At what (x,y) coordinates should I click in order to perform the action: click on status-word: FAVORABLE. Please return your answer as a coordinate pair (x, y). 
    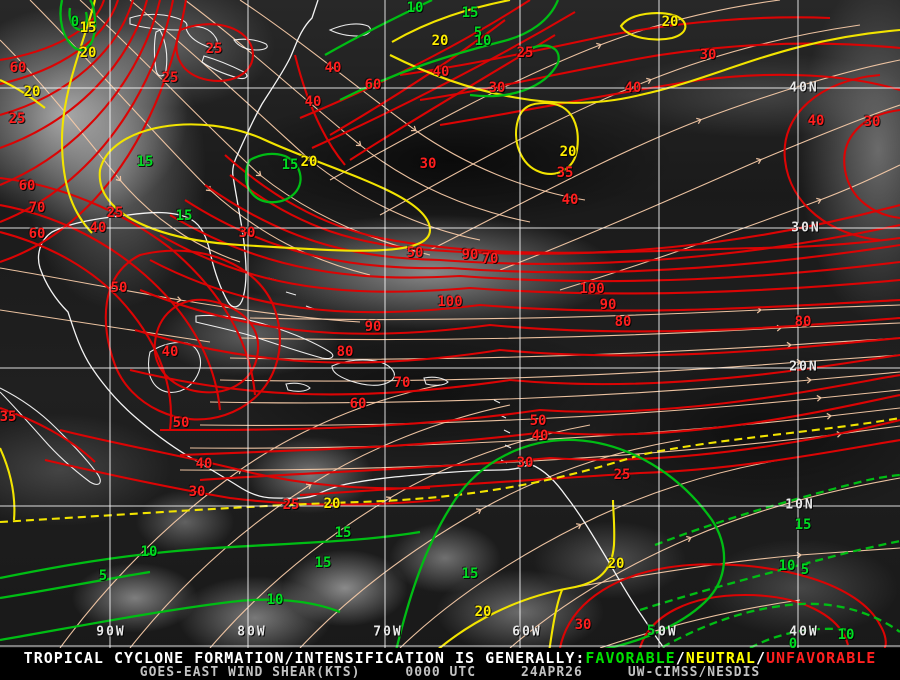
    Looking at the image, I should click on (630, 658).